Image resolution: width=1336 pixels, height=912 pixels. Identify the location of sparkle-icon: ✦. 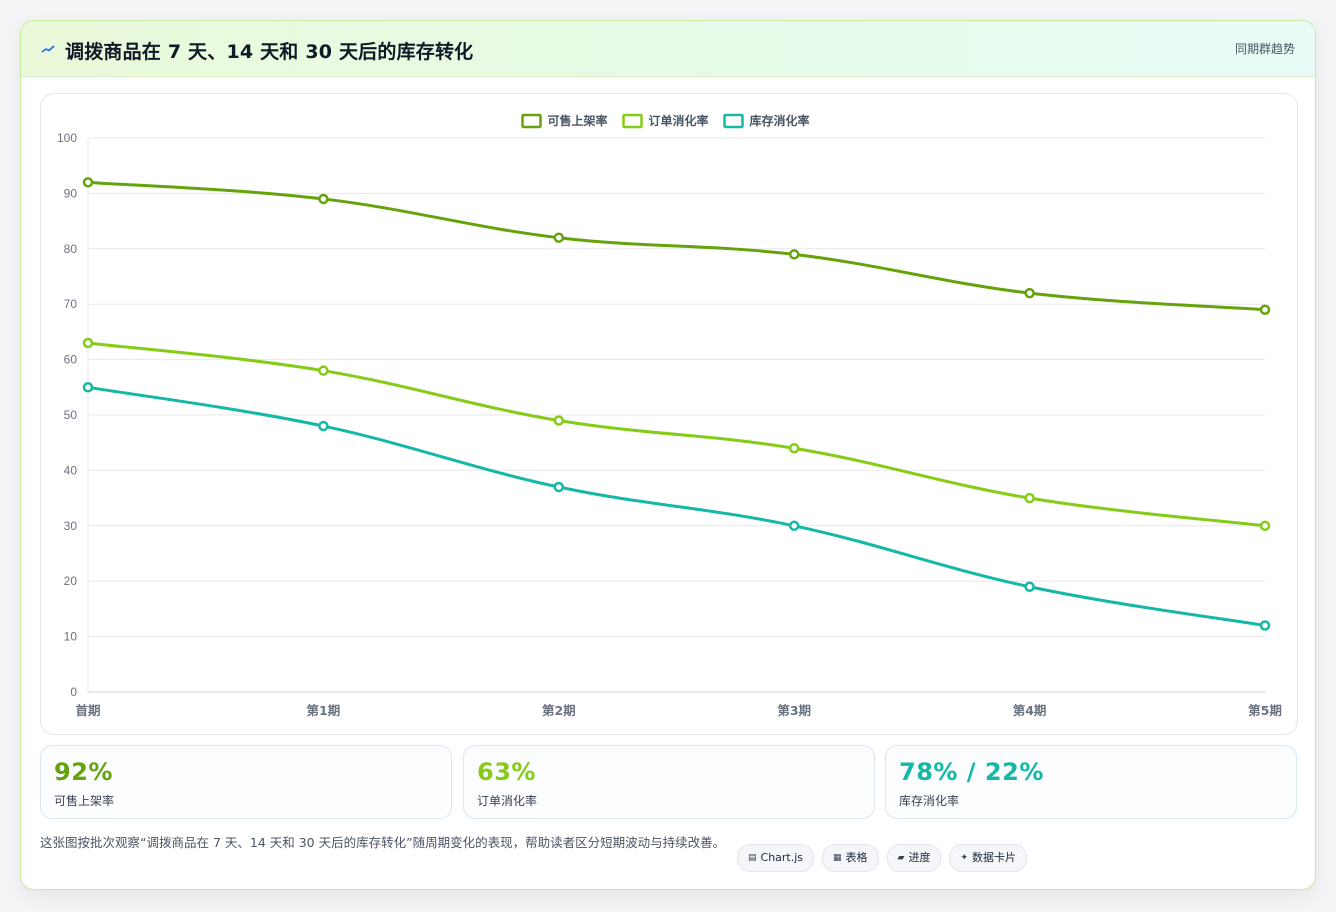
(964, 858).